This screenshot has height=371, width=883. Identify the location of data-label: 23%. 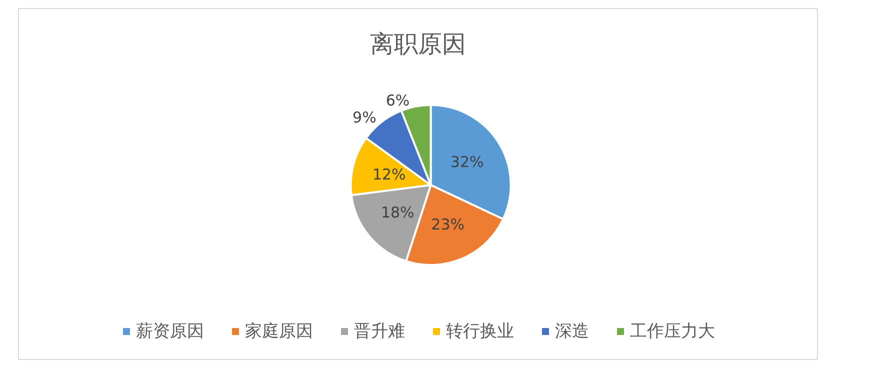
(448, 225).